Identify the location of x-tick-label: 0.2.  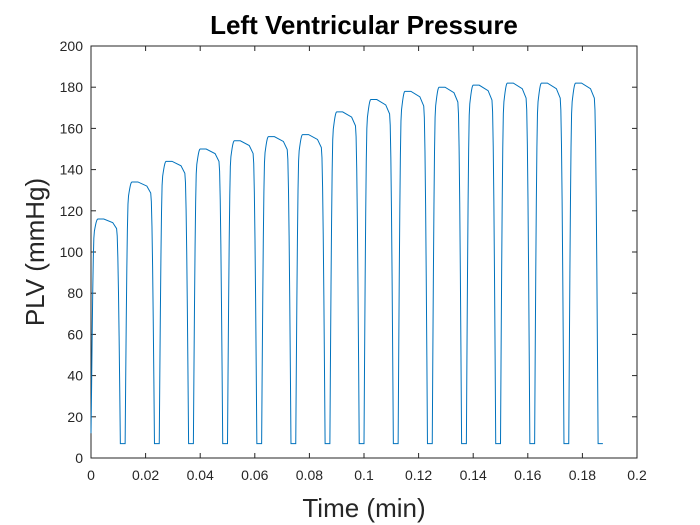
(637, 475).